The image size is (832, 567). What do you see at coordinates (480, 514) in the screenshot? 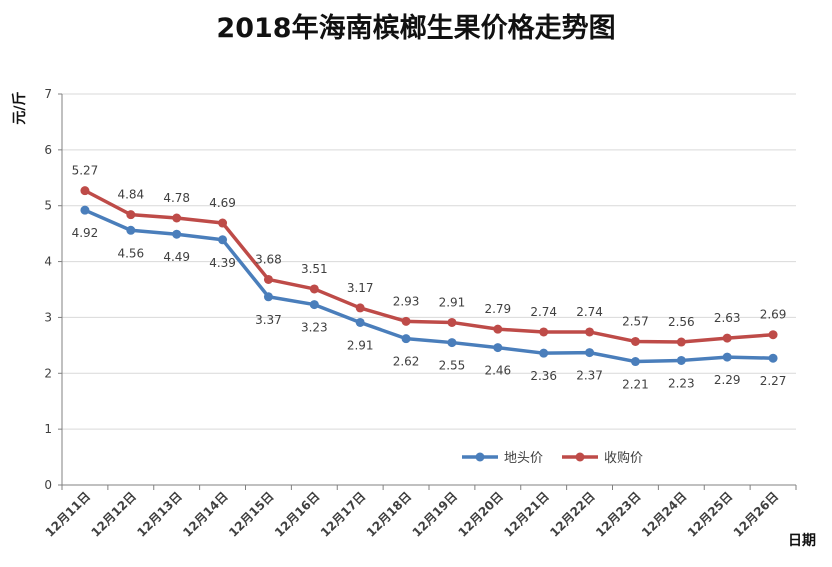
I see `x-tick-label: 12月20日` at bounding box center [480, 514].